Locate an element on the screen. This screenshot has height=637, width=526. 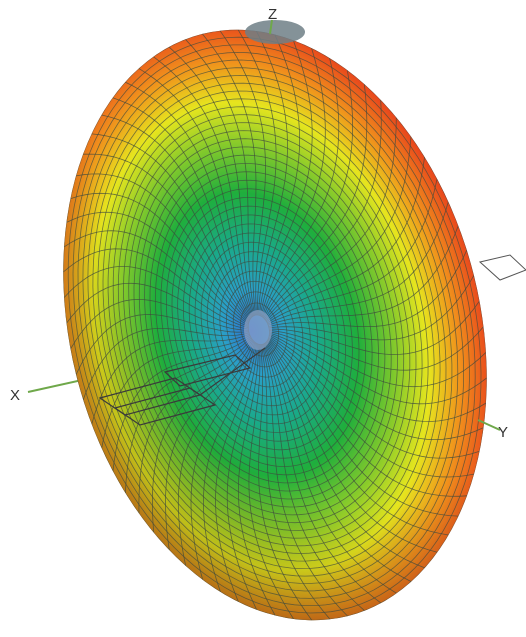
z-axis-label: Z is located at coordinates (272, 14).